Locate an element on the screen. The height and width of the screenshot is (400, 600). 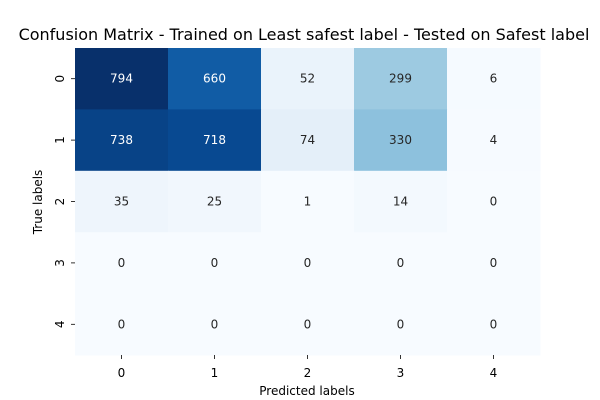
cell-value-0-2: 52 is located at coordinates (307, 79).